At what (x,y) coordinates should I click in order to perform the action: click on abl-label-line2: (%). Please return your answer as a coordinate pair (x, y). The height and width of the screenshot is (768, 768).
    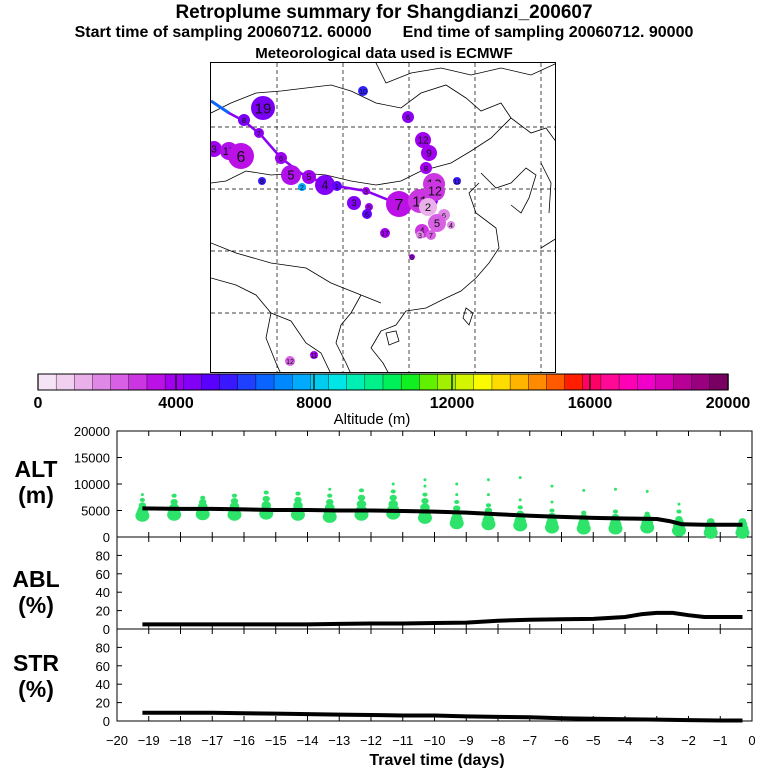
    Looking at the image, I should click on (36, 605).